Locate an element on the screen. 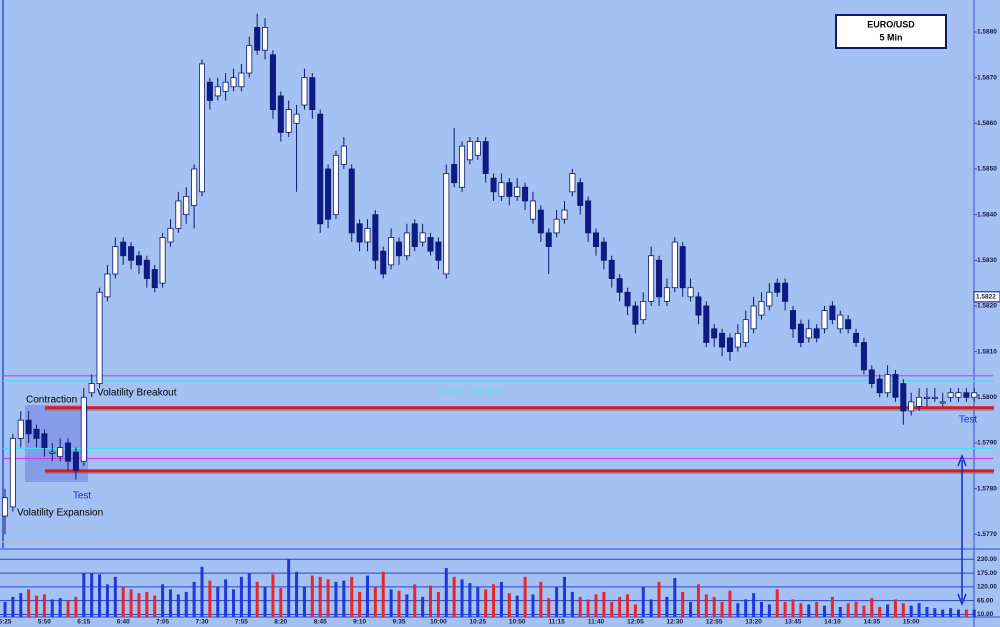  y-tick-label: 1.5810 is located at coordinates (987, 351).